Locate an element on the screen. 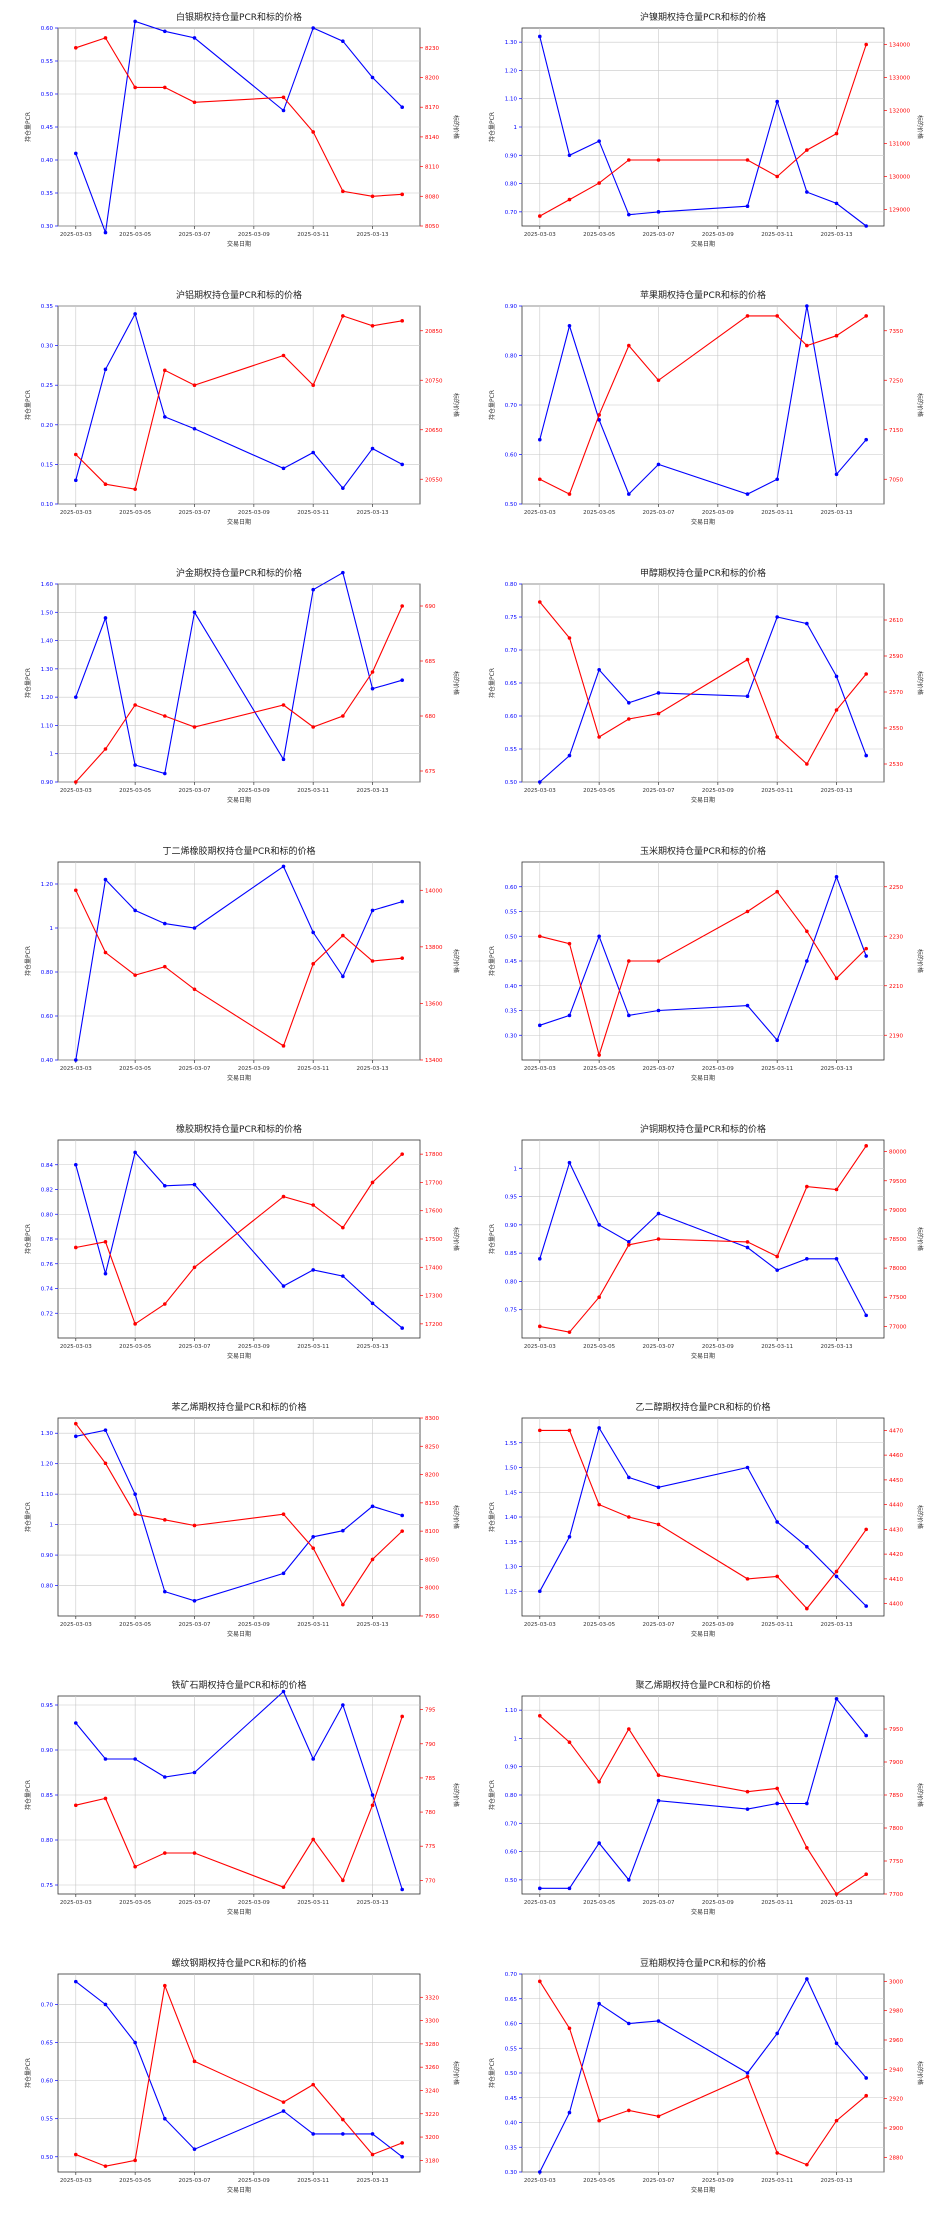 This screenshot has width=928, height=2228. y2-tick-label: 17700 is located at coordinates (434, 1183).